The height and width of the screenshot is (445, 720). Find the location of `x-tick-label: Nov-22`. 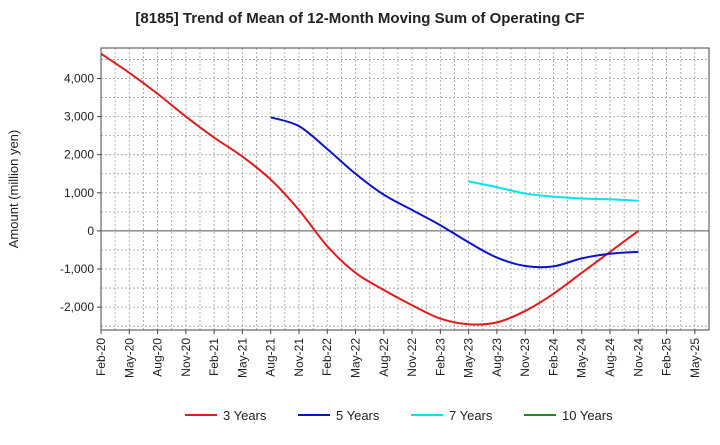

x-tick-label: Nov-22 is located at coordinates (412, 357).